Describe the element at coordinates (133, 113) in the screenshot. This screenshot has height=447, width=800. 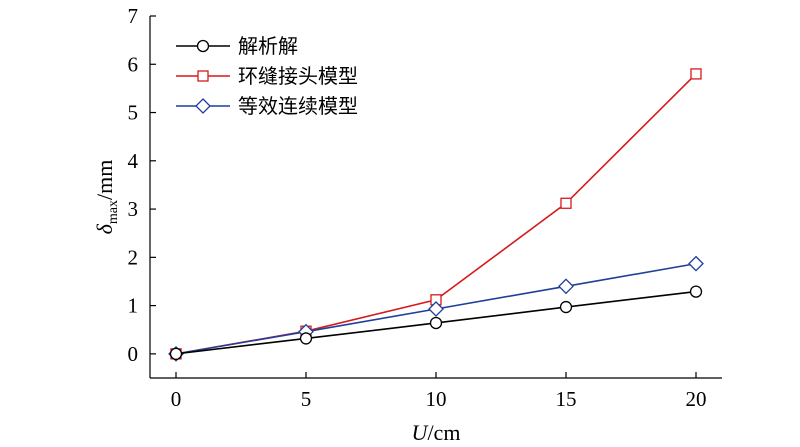
I see `y-tick-label: 5` at that location.